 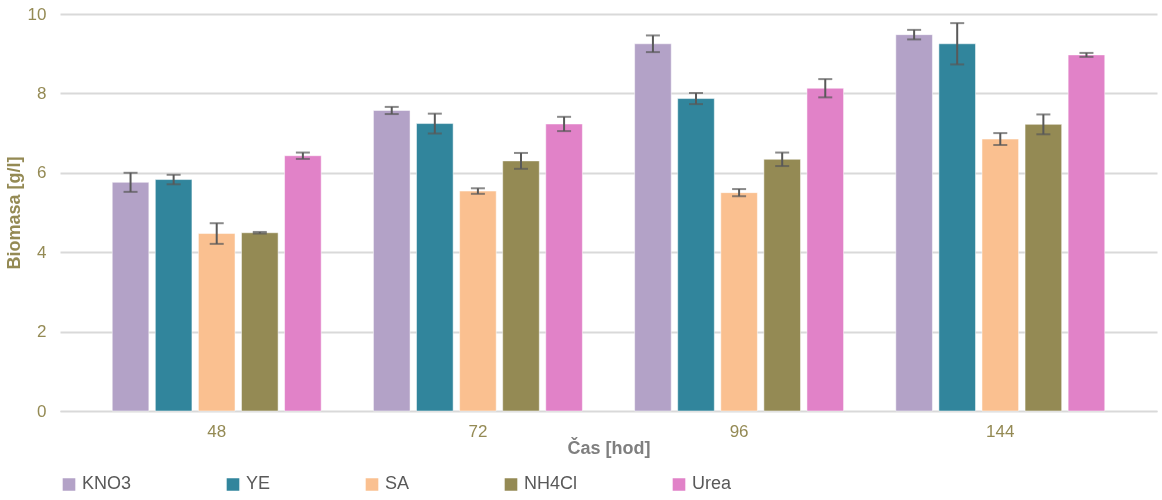 I want to click on x-tick-label: 48, so click(x=217, y=431).